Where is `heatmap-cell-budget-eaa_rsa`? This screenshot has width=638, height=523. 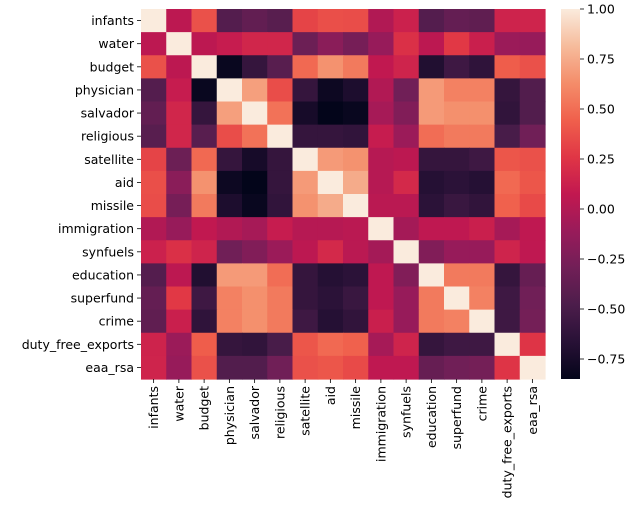
heatmap-cell-budget-eaa_rsa is located at coordinates (532, 67).